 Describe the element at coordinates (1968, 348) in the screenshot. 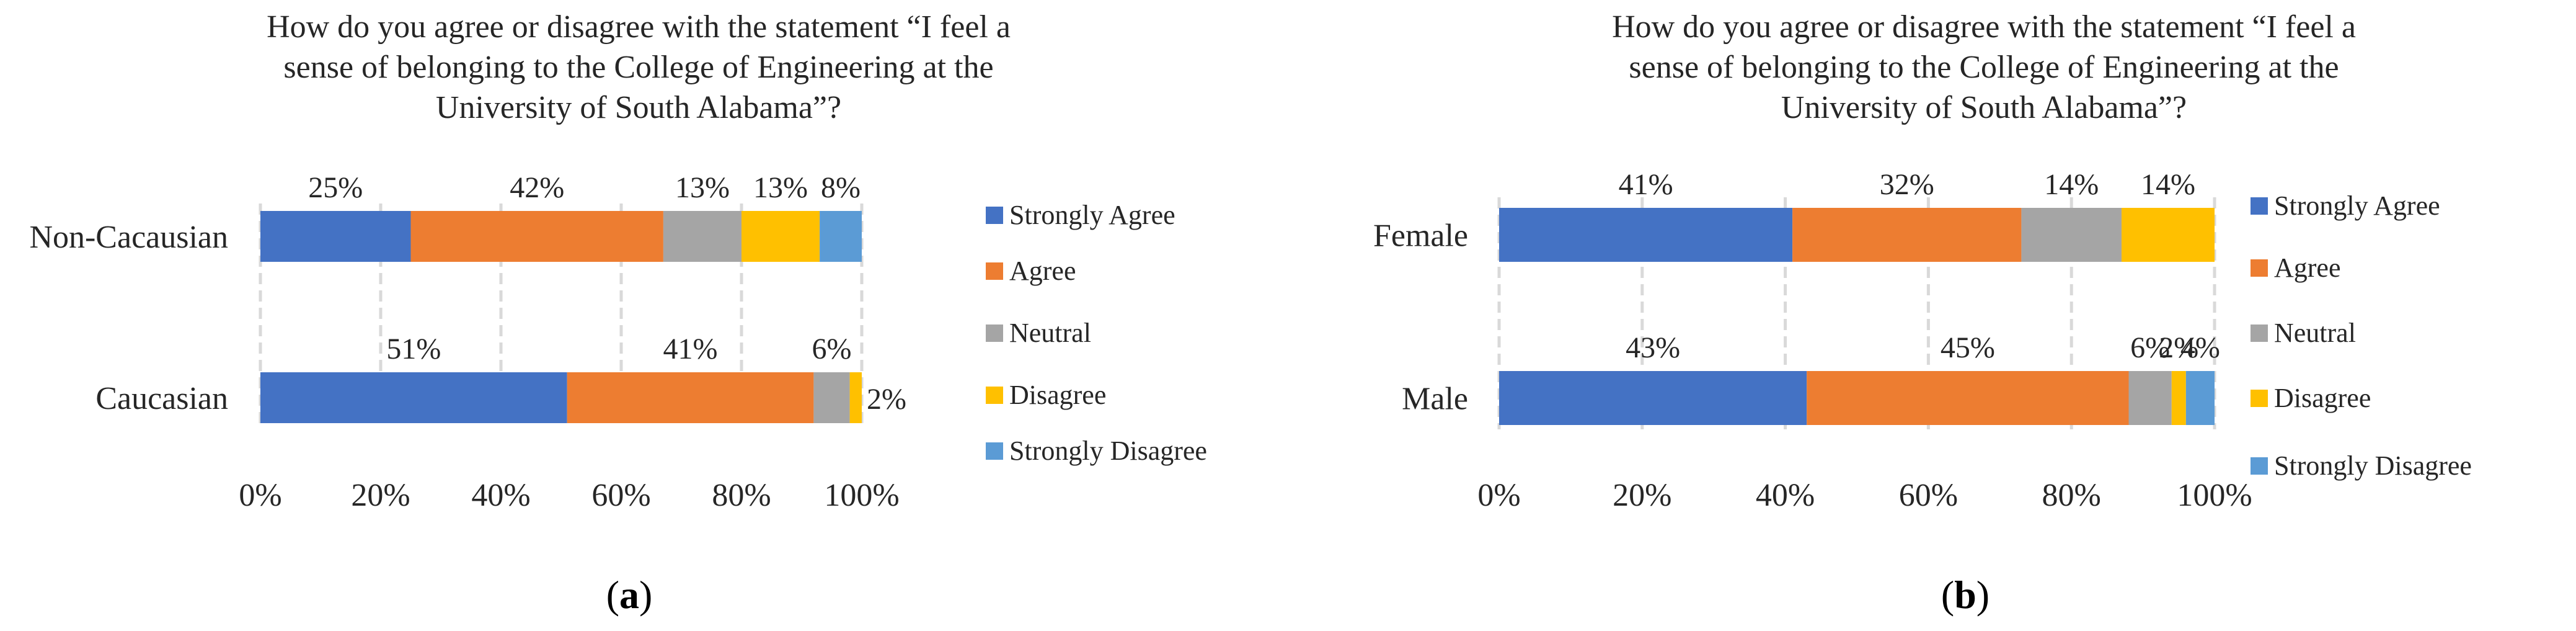

I see `data-label: 45%` at that location.